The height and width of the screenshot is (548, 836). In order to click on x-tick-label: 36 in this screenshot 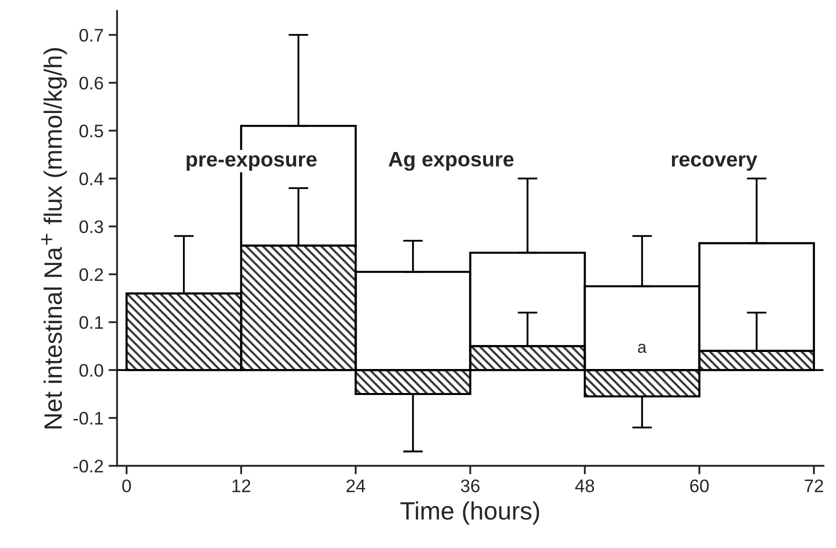, I will do `click(470, 485)`.